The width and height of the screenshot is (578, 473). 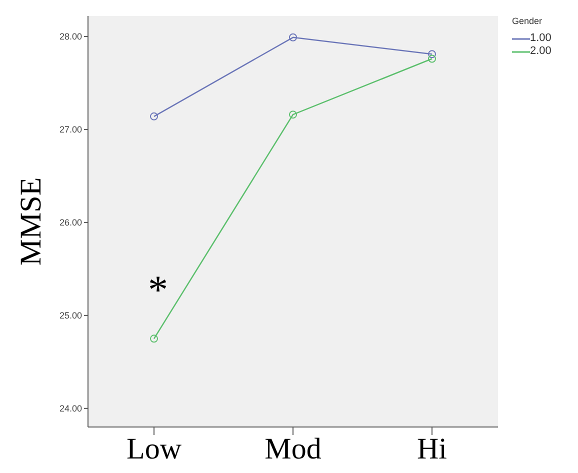 I want to click on x-tick-label: Mod, so click(x=293, y=449).